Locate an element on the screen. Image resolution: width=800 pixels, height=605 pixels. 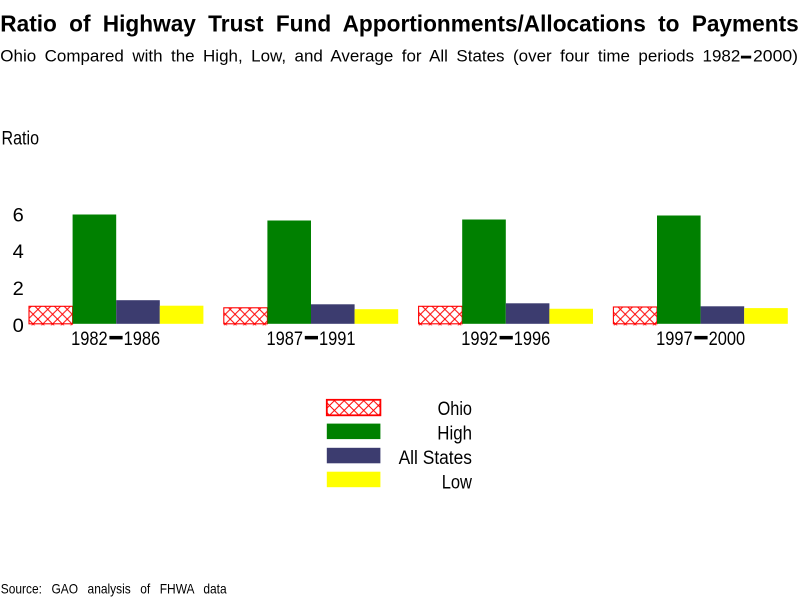
svg-text: 2 is located at coordinates (18, 289).